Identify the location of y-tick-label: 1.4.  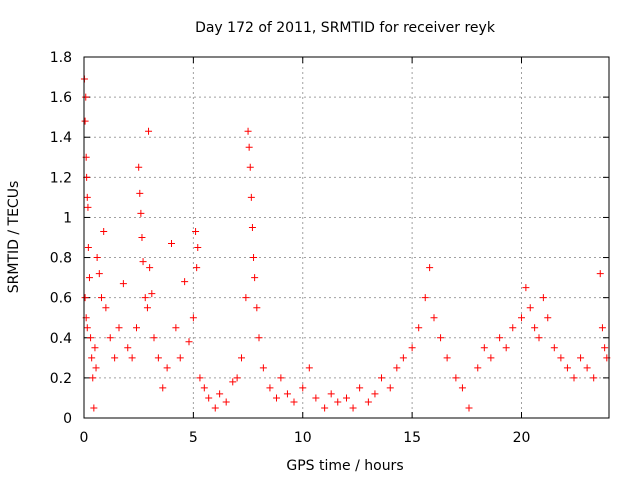
(61, 138).